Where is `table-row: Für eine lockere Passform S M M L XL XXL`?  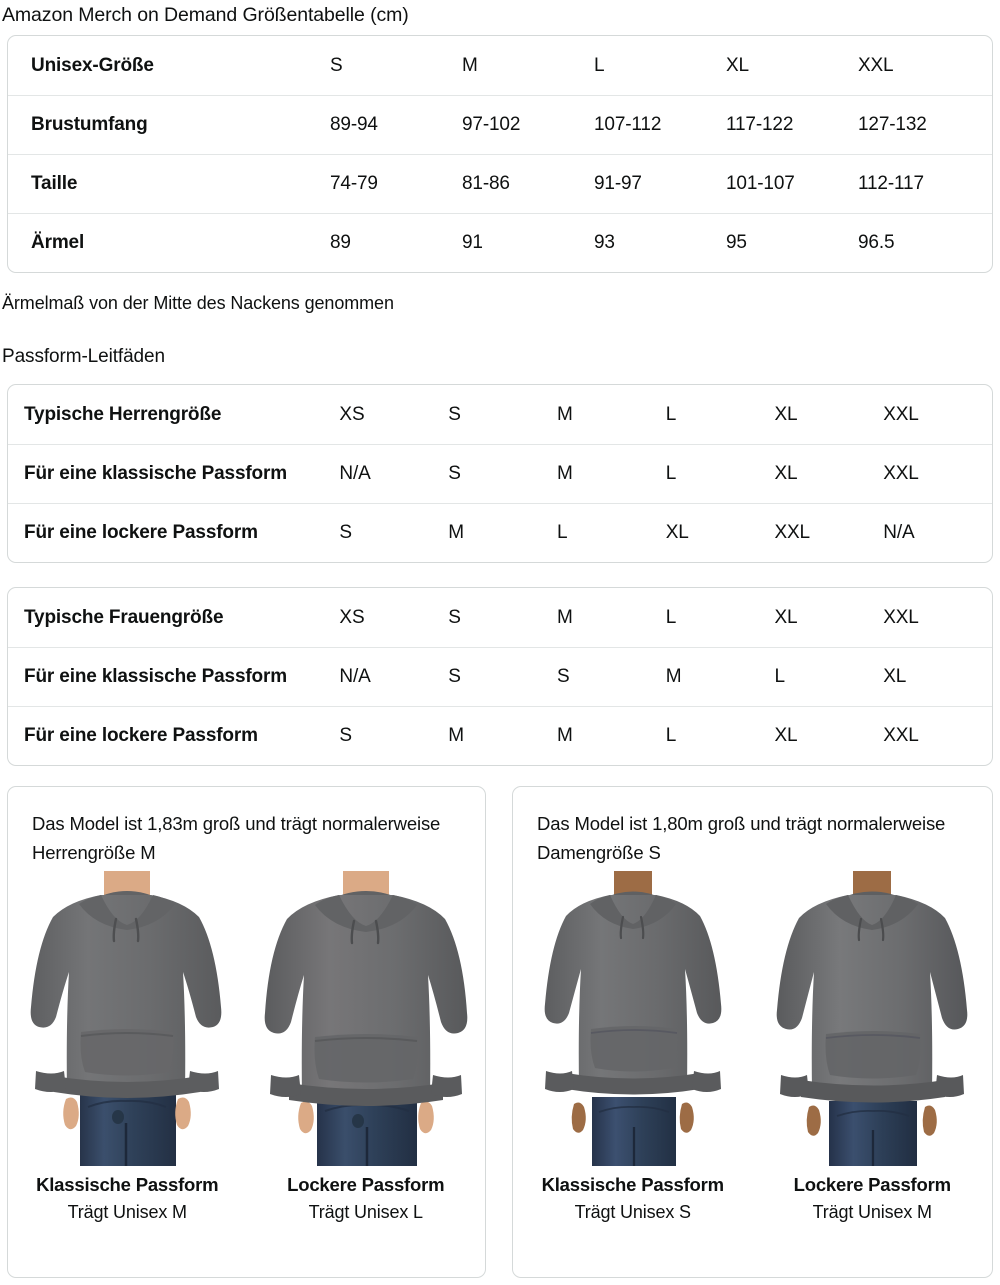 table-row: Für eine lockere Passform S M M L XL XXL is located at coordinates (500, 735).